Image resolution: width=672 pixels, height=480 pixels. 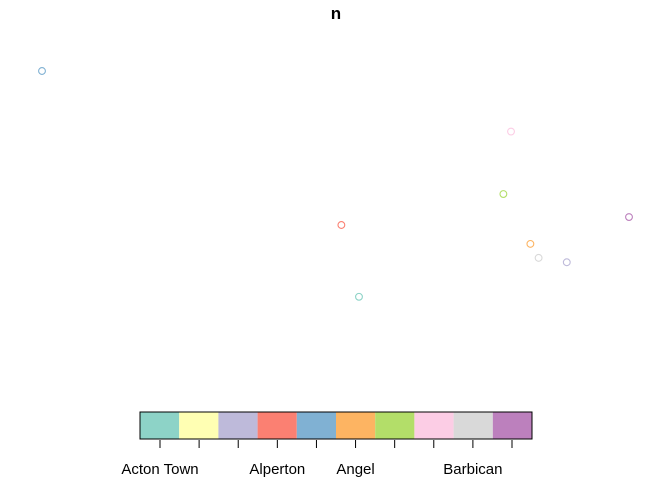 I want to click on legend-border, so click(x=336, y=425).